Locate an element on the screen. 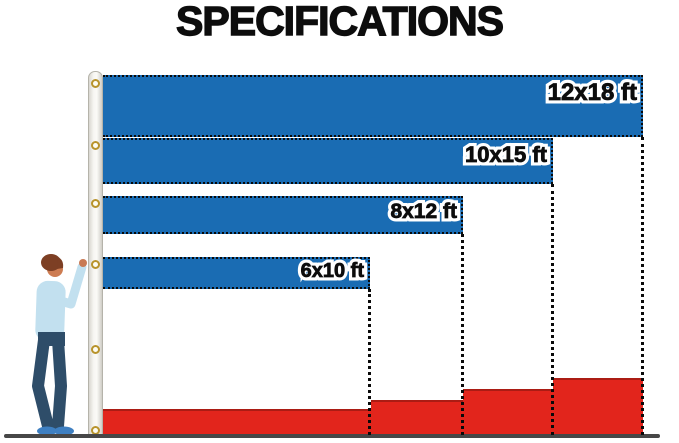 This screenshot has width=679, height=443. ground-line is located at coordinates (332, 436).